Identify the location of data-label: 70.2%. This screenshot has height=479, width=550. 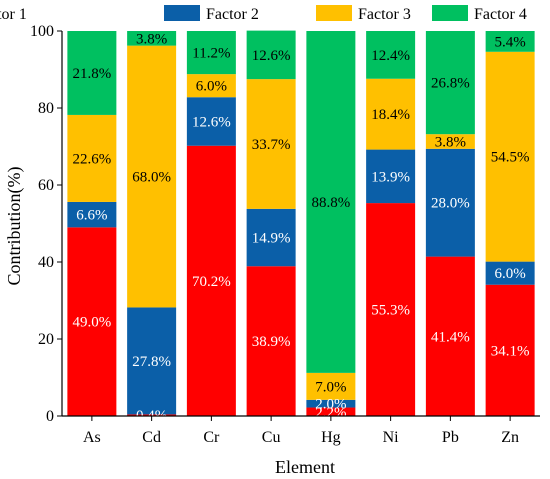
(211, 282).